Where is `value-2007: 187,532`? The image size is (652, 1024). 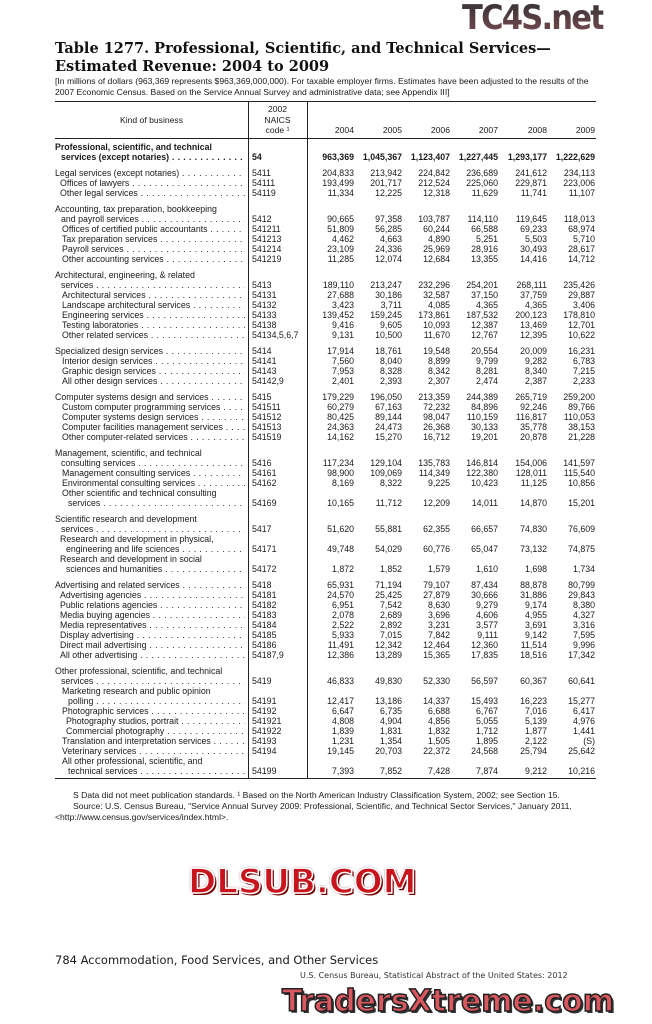 value-2007: 187,532 is located at coordinates (482, 315).